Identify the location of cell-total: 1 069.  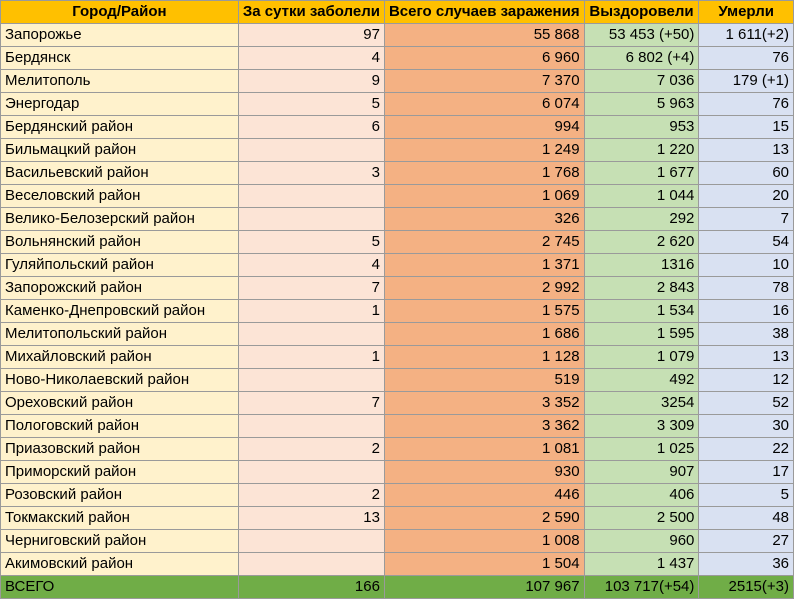
(484, 196).